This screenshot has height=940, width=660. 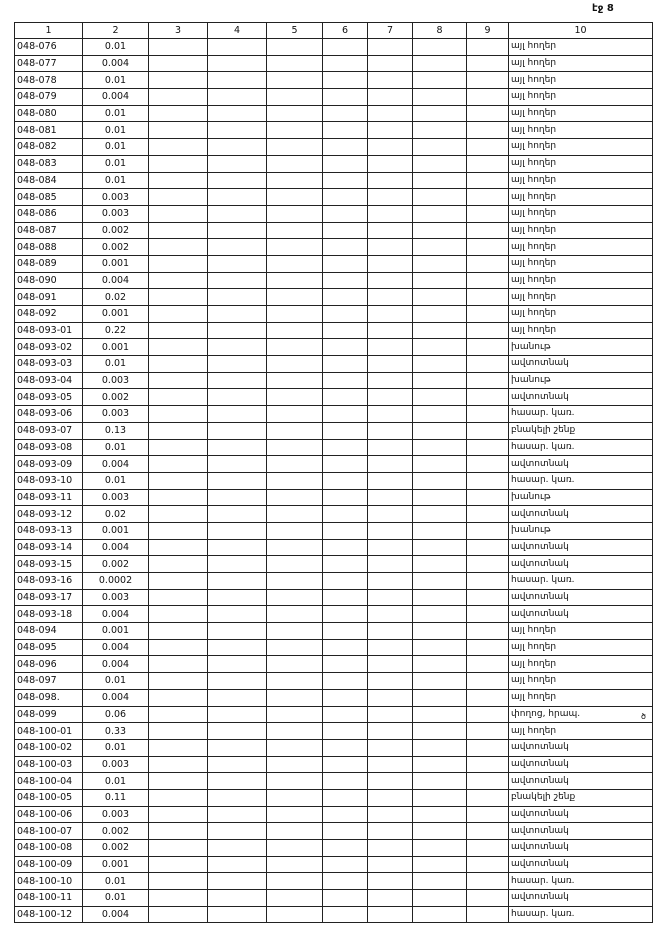 I want to click on parcel-code: 048-093-02, so click(x=48, y=347).